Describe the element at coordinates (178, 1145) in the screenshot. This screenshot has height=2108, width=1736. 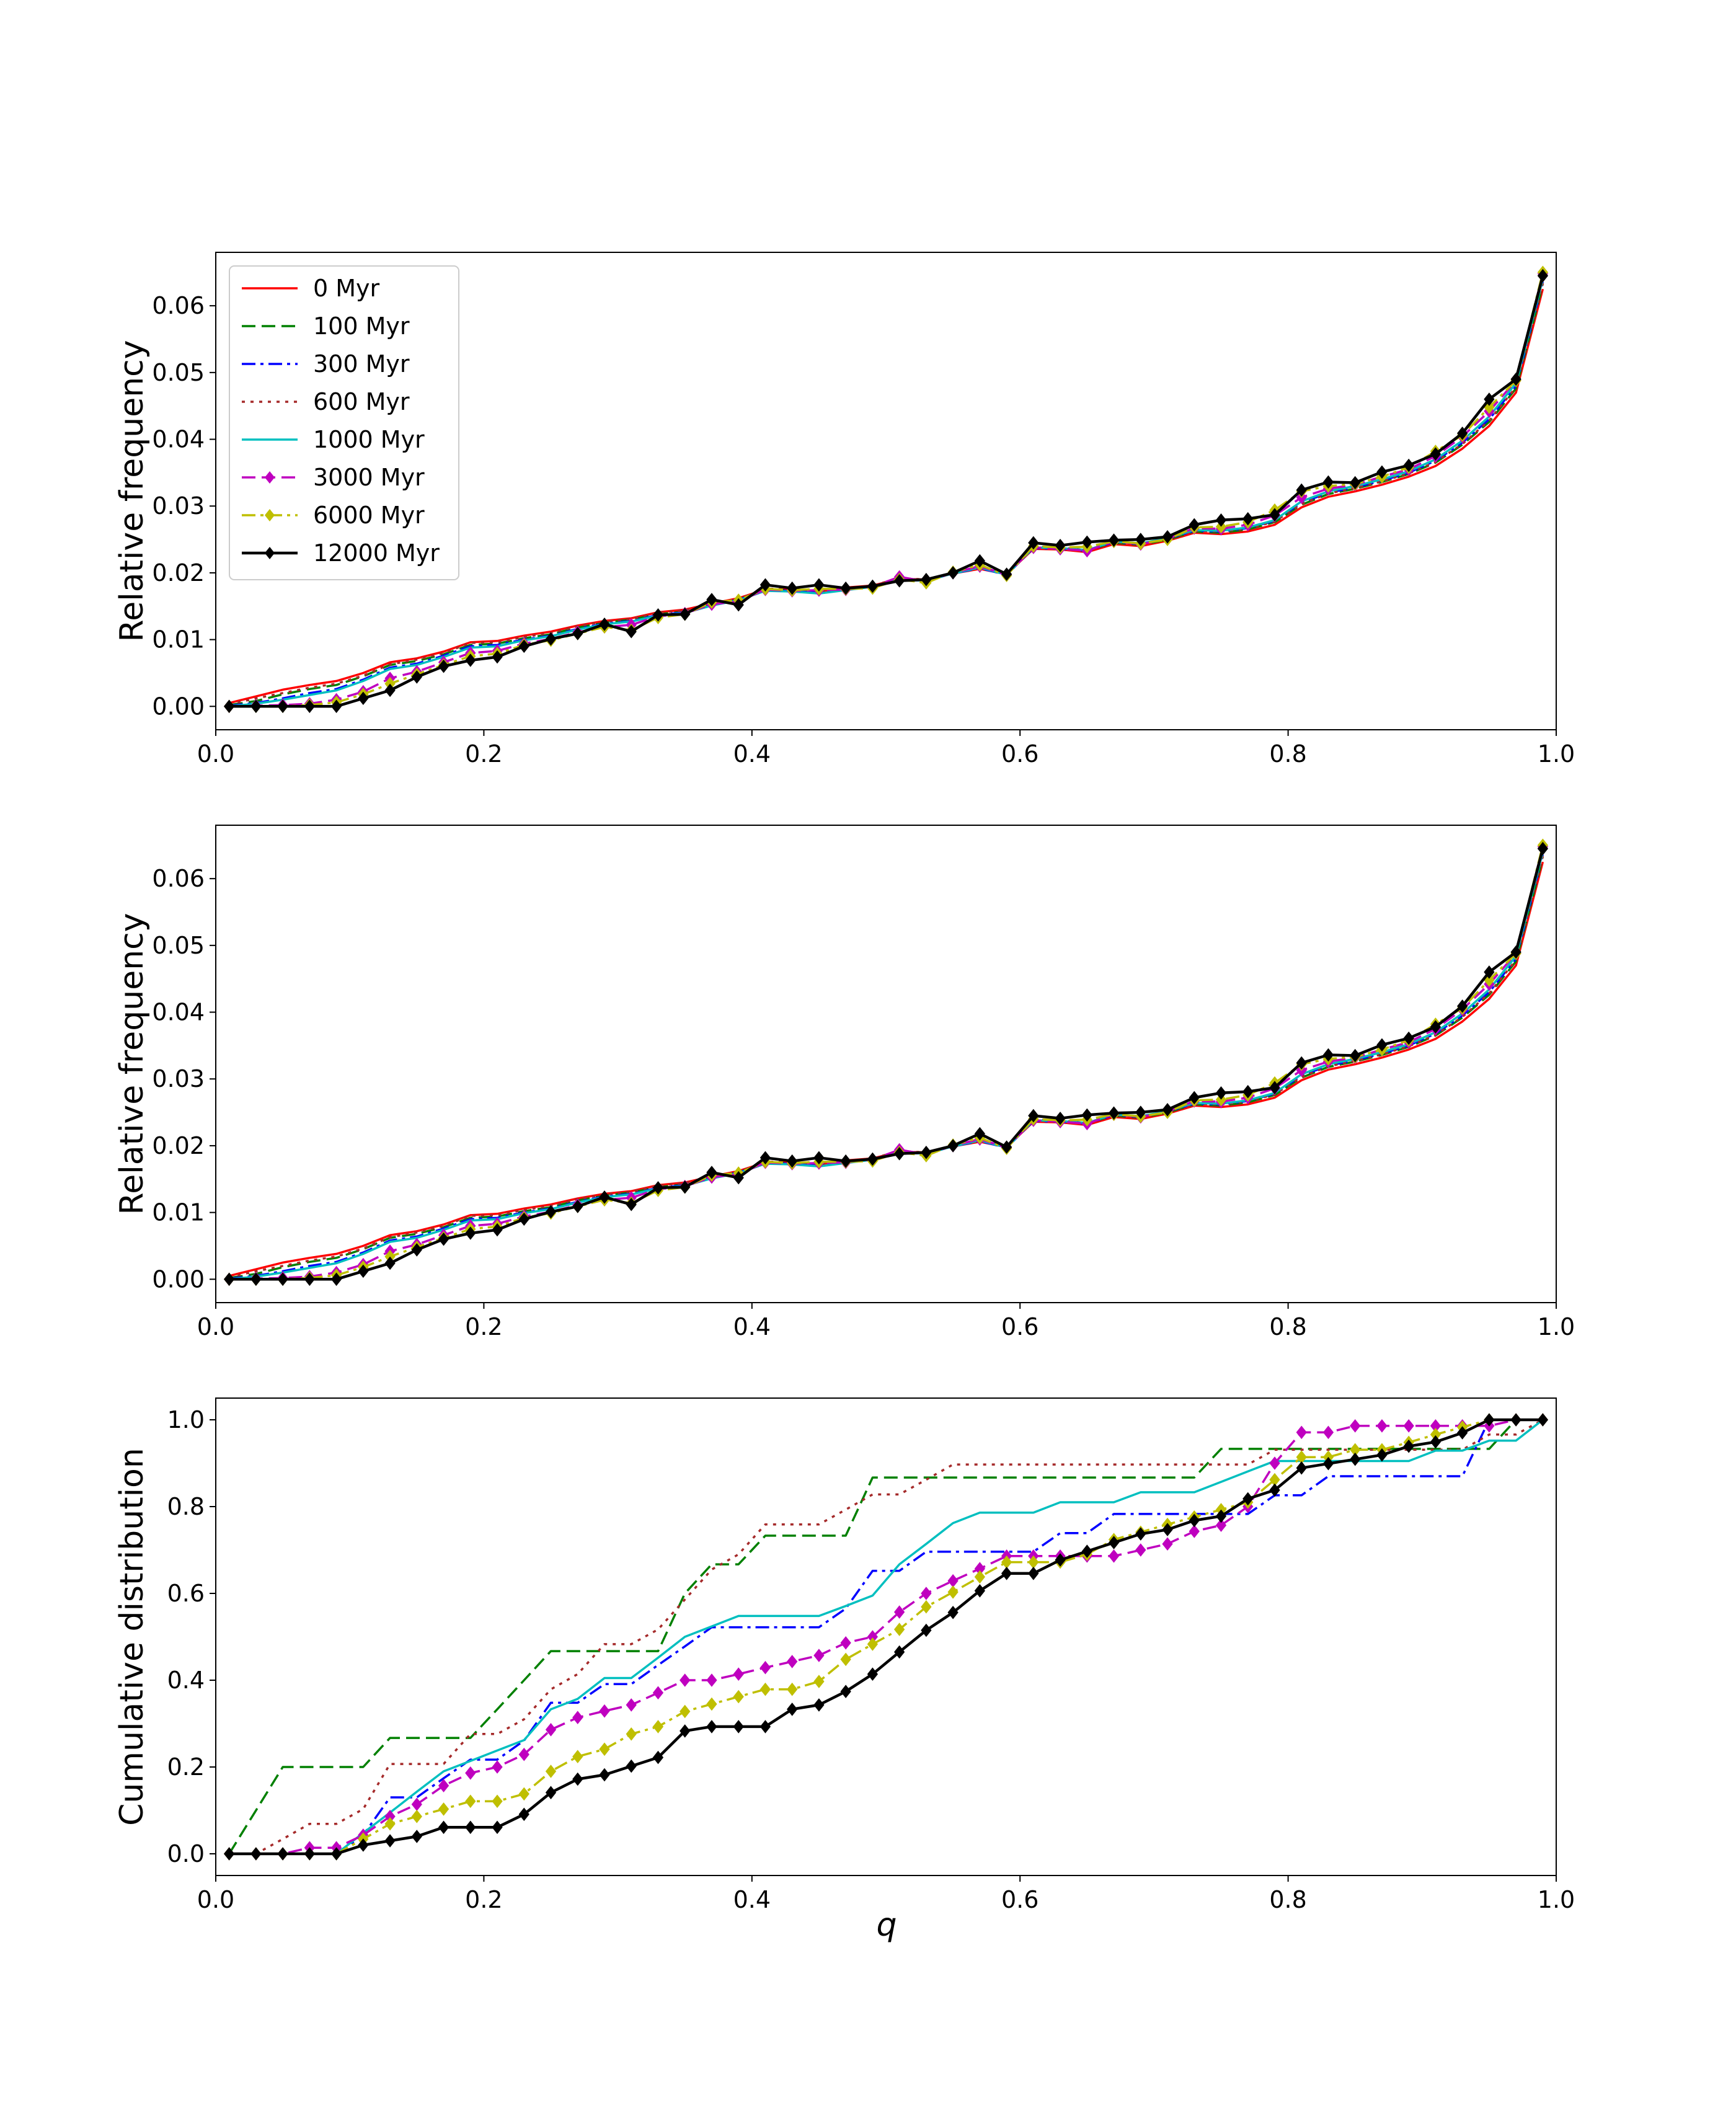
I see `y-tick-label: 0.02` at that location.